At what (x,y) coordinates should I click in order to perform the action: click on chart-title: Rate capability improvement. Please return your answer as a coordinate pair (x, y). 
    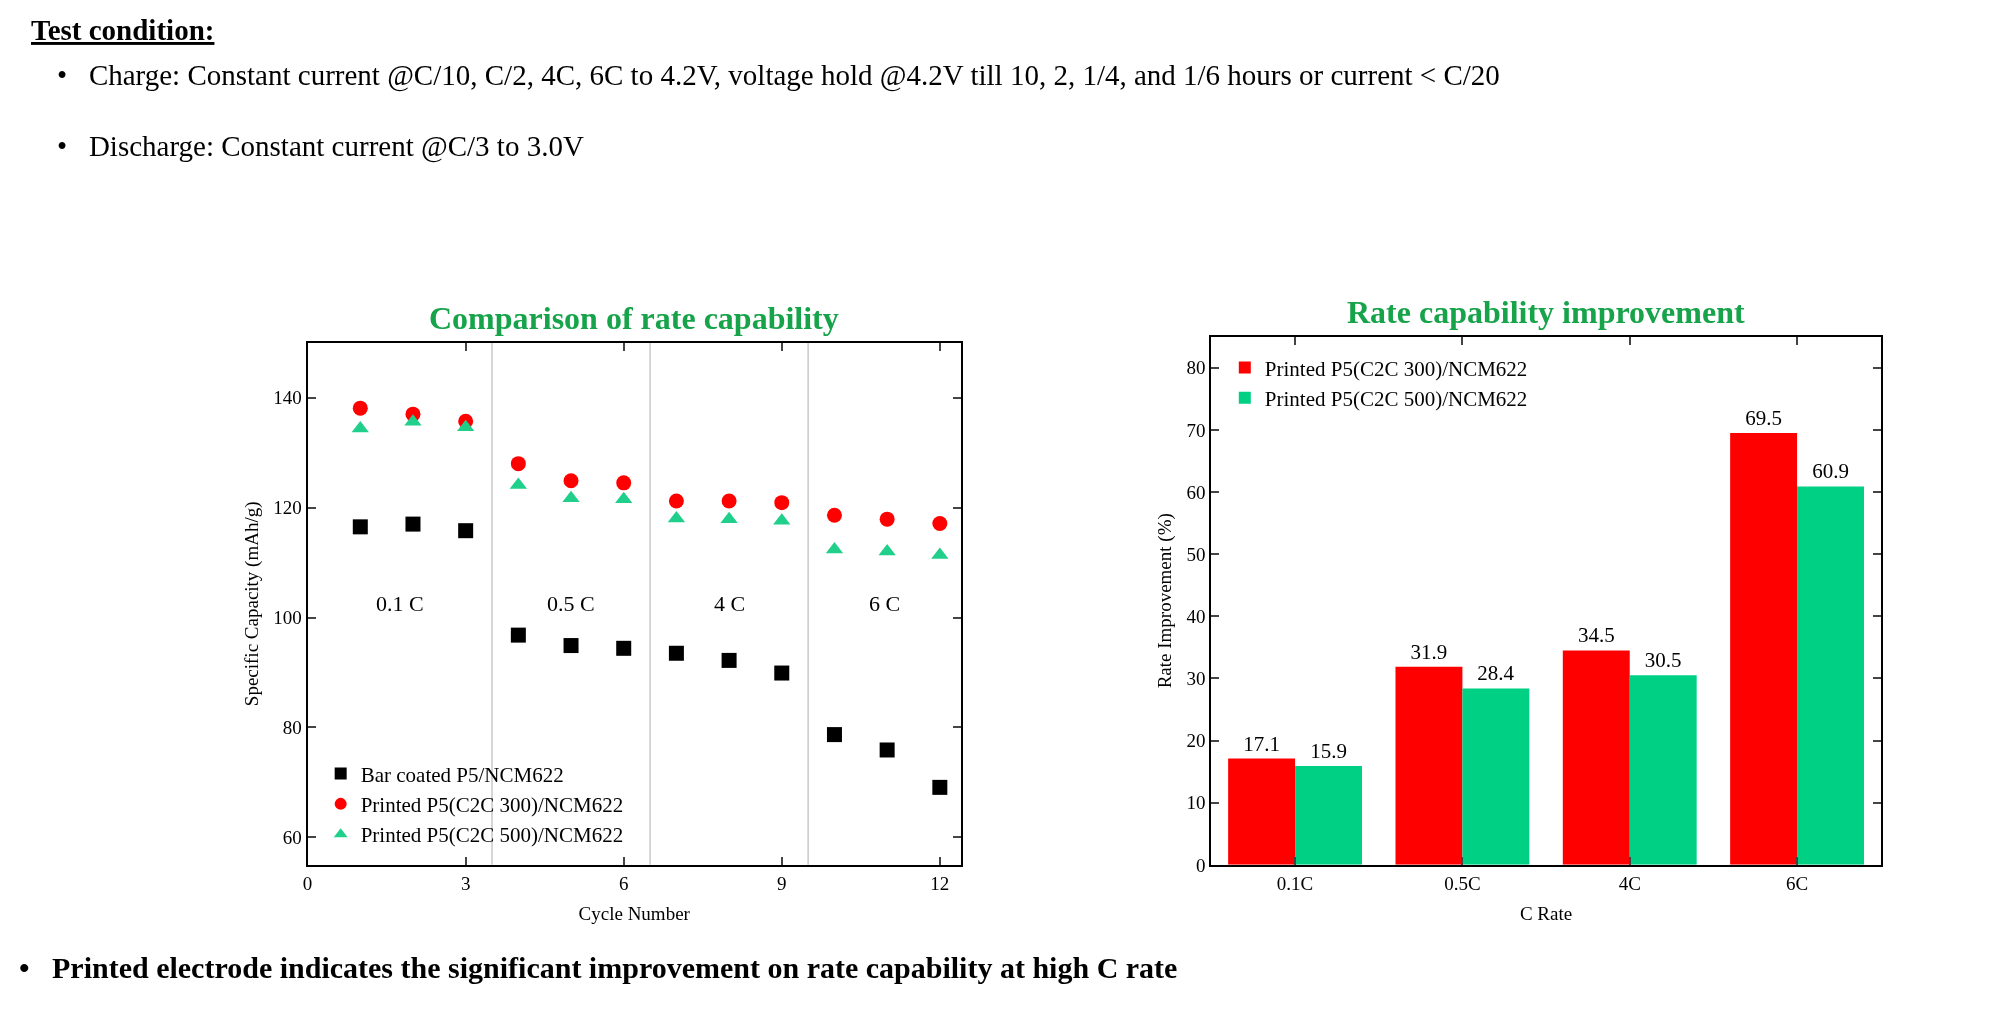
    Looking at the image, I should click on (1546, 312).